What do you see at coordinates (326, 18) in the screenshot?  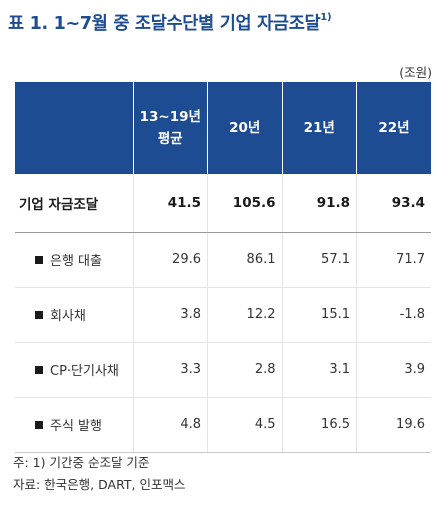 I see `title-footnote-mark: 1)` at bounding box center [326, 18].